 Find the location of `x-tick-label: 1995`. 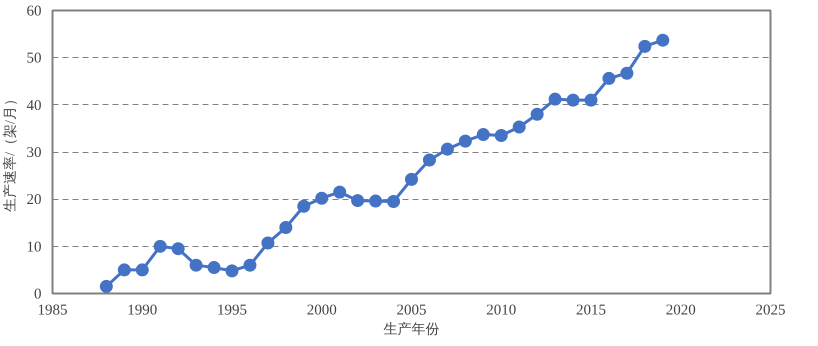

x-tick-label: 1995 is located at coordinates (232, 310).